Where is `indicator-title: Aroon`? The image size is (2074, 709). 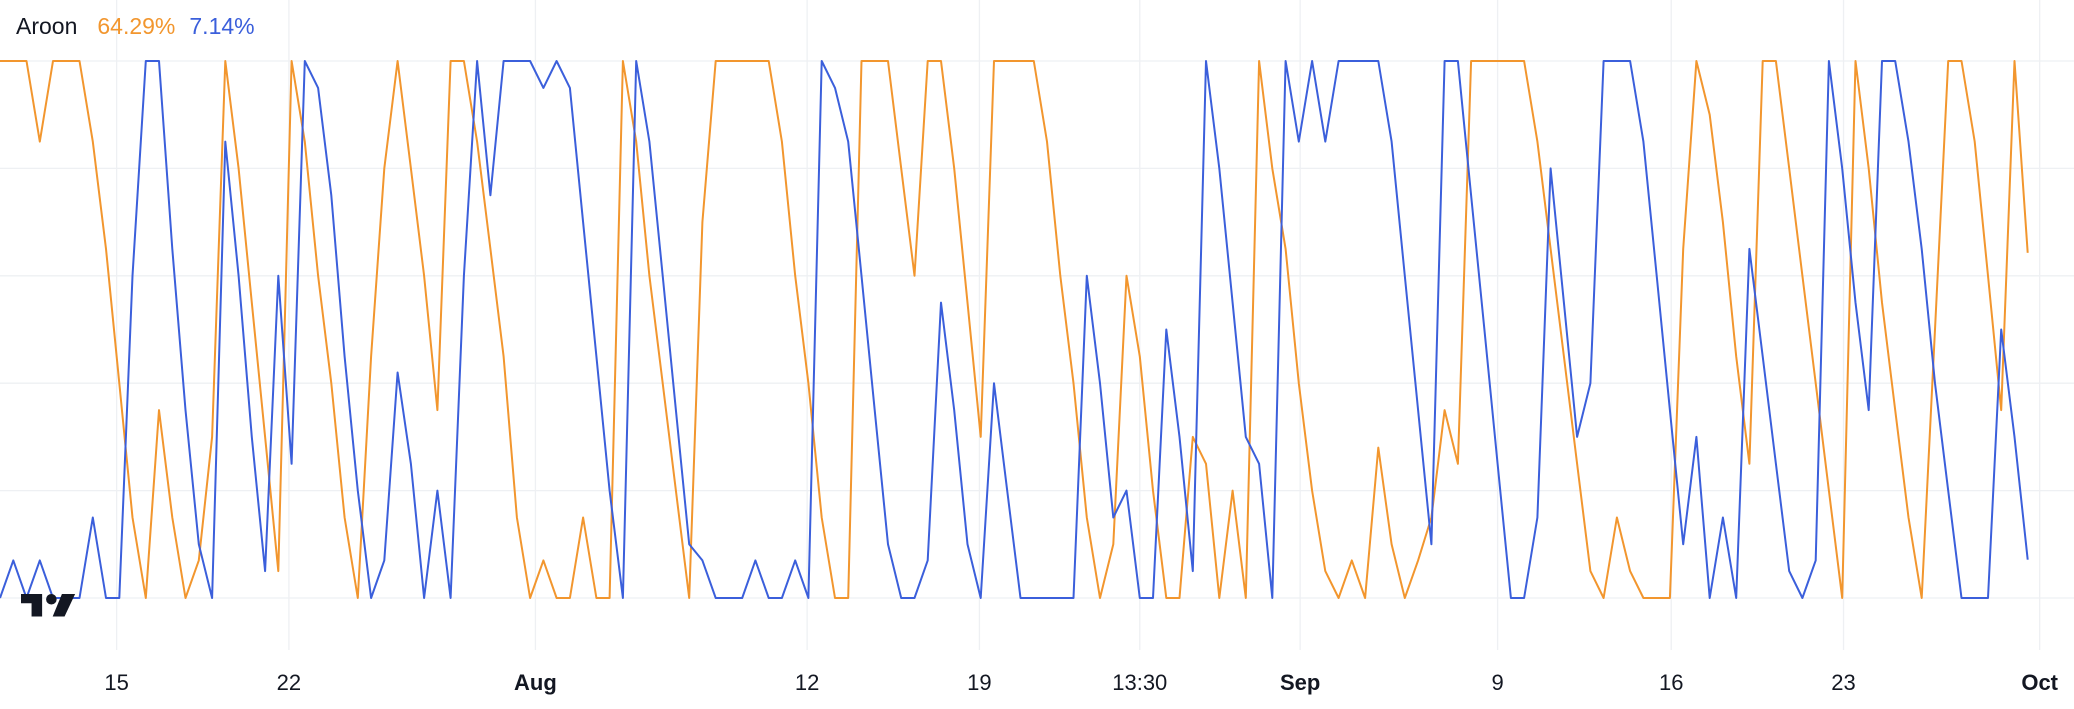
indicator-title: Aroon is located at coordinates (46, 26).